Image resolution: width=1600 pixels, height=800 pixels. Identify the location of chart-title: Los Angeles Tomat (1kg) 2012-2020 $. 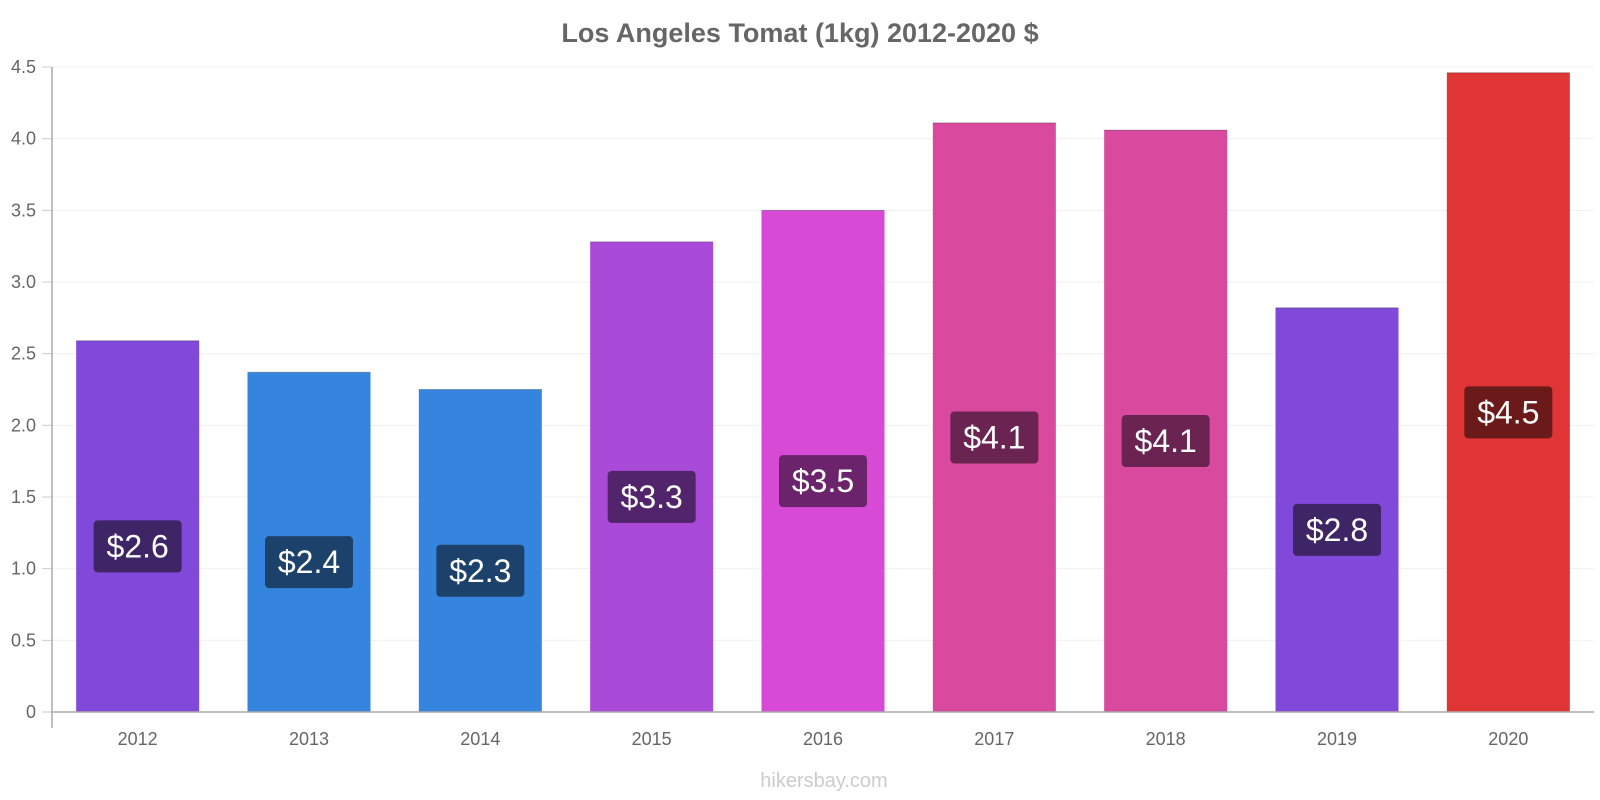
(799, 33).